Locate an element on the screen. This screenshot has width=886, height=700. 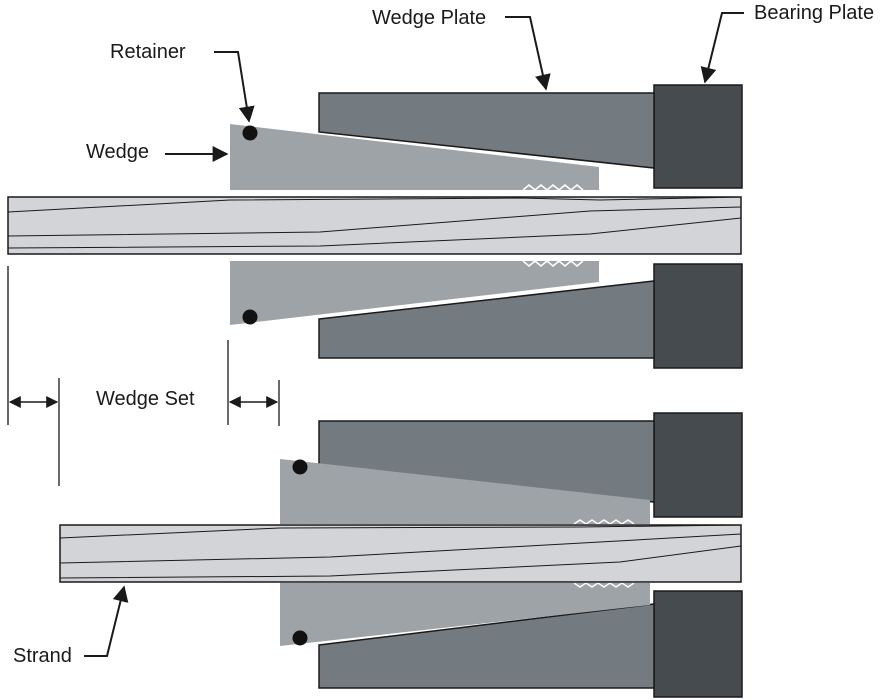
bearing-plate-top-upper is located at coordinates (698, 136).